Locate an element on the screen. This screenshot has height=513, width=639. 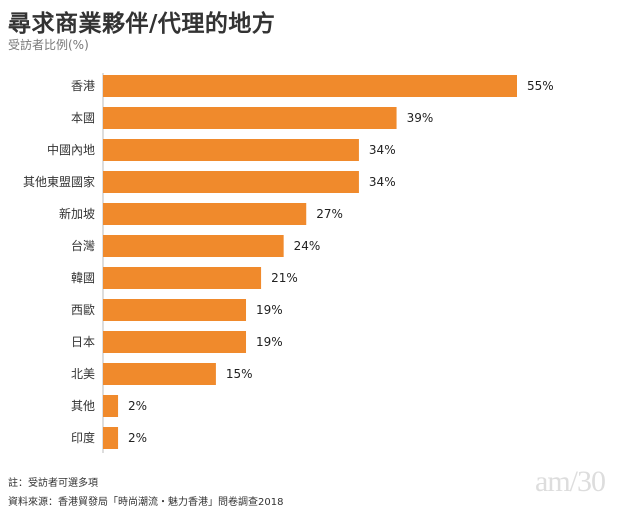
category-label: 中國內地 is located at coordinates (71, 149).